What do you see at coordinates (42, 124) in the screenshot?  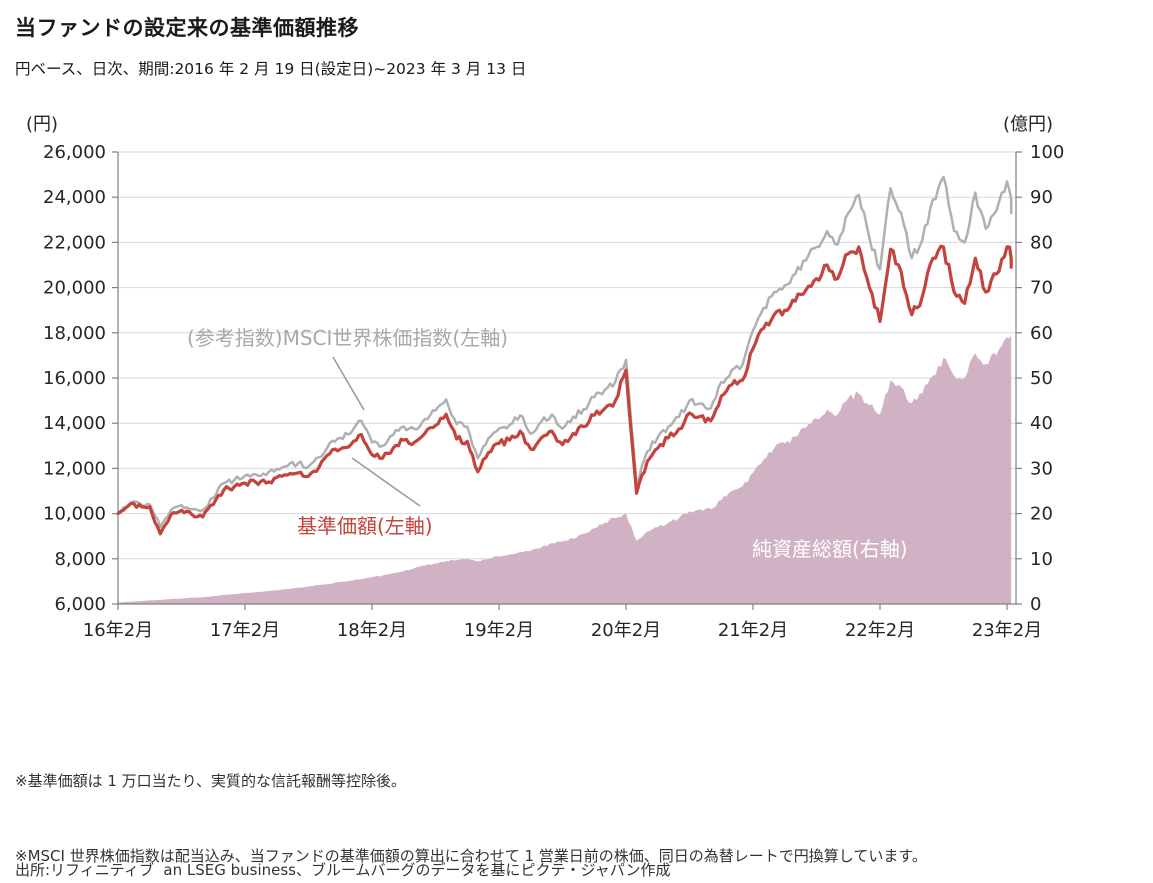 I see `left-axis-unit-label: (円)` at bounding box center [42, 124].